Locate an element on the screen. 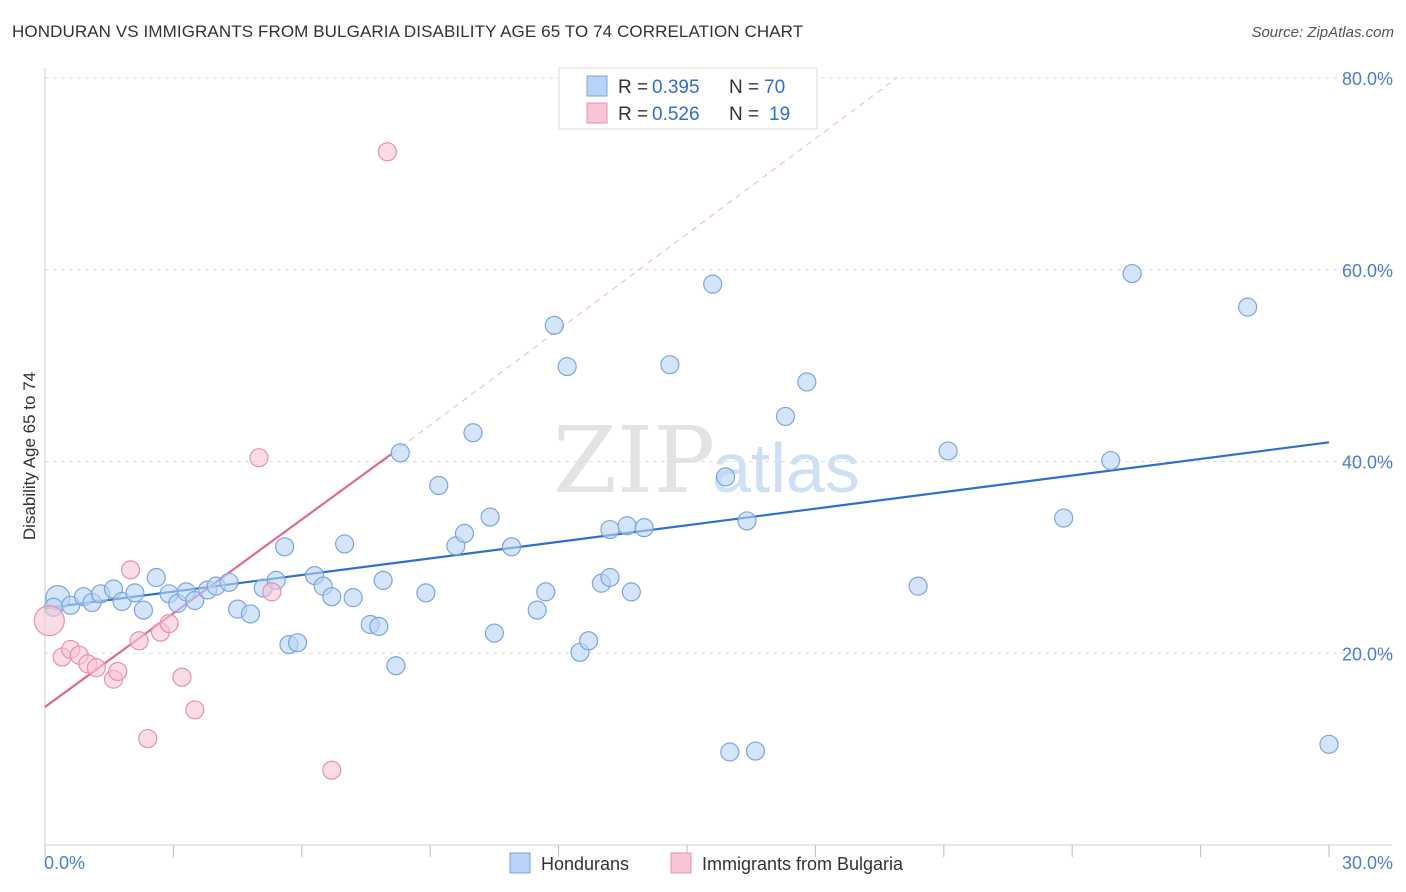 The width and height of the screenshot is (1406, 892). bottom-legend-swatch-hondurans is located at coordinates (520, 863).